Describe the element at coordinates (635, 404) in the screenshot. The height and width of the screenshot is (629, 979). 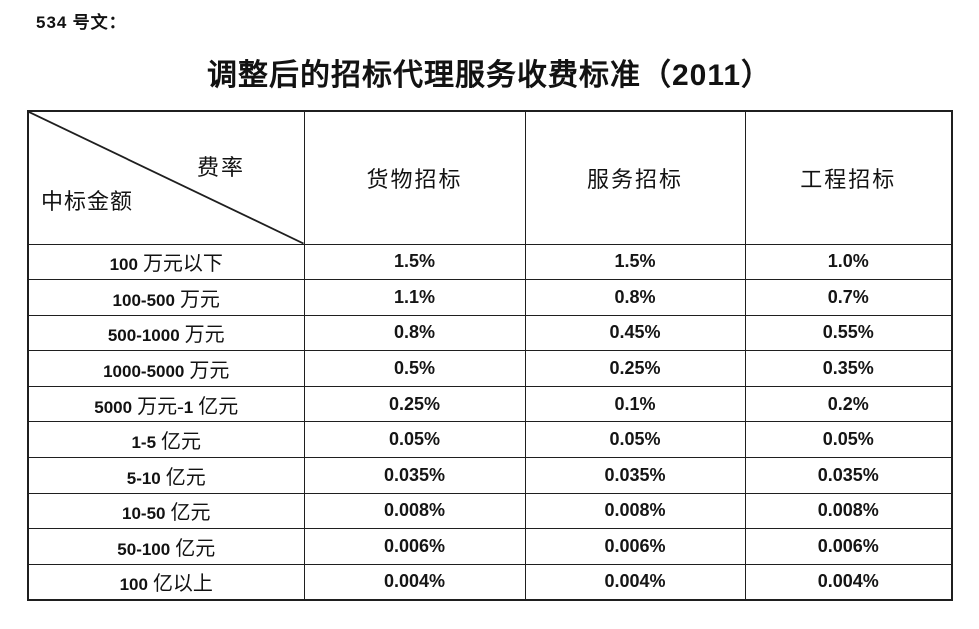
I see `rate-cell: 0.1%` at that location.